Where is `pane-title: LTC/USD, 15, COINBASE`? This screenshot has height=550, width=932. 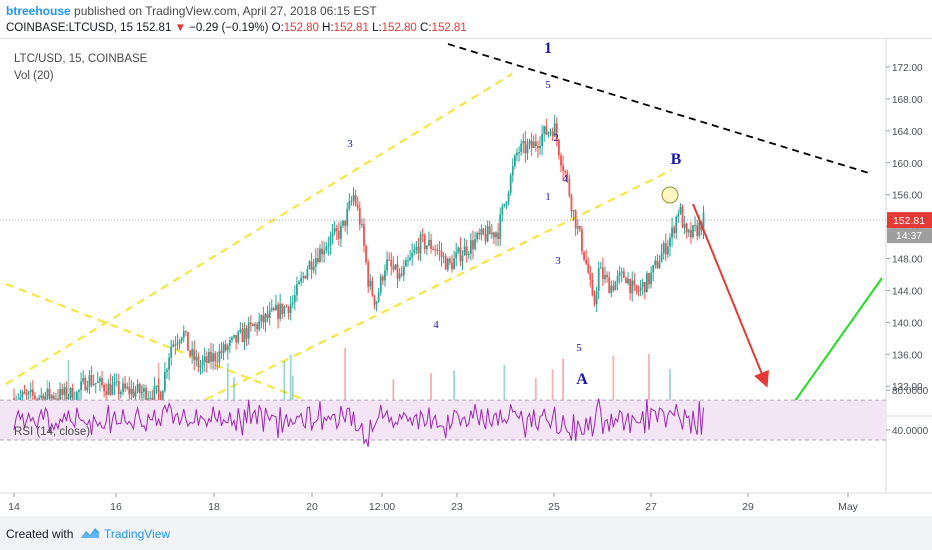 pane-title: LTC/USD, 15, COINBASE is located at coordinates (81, 59).